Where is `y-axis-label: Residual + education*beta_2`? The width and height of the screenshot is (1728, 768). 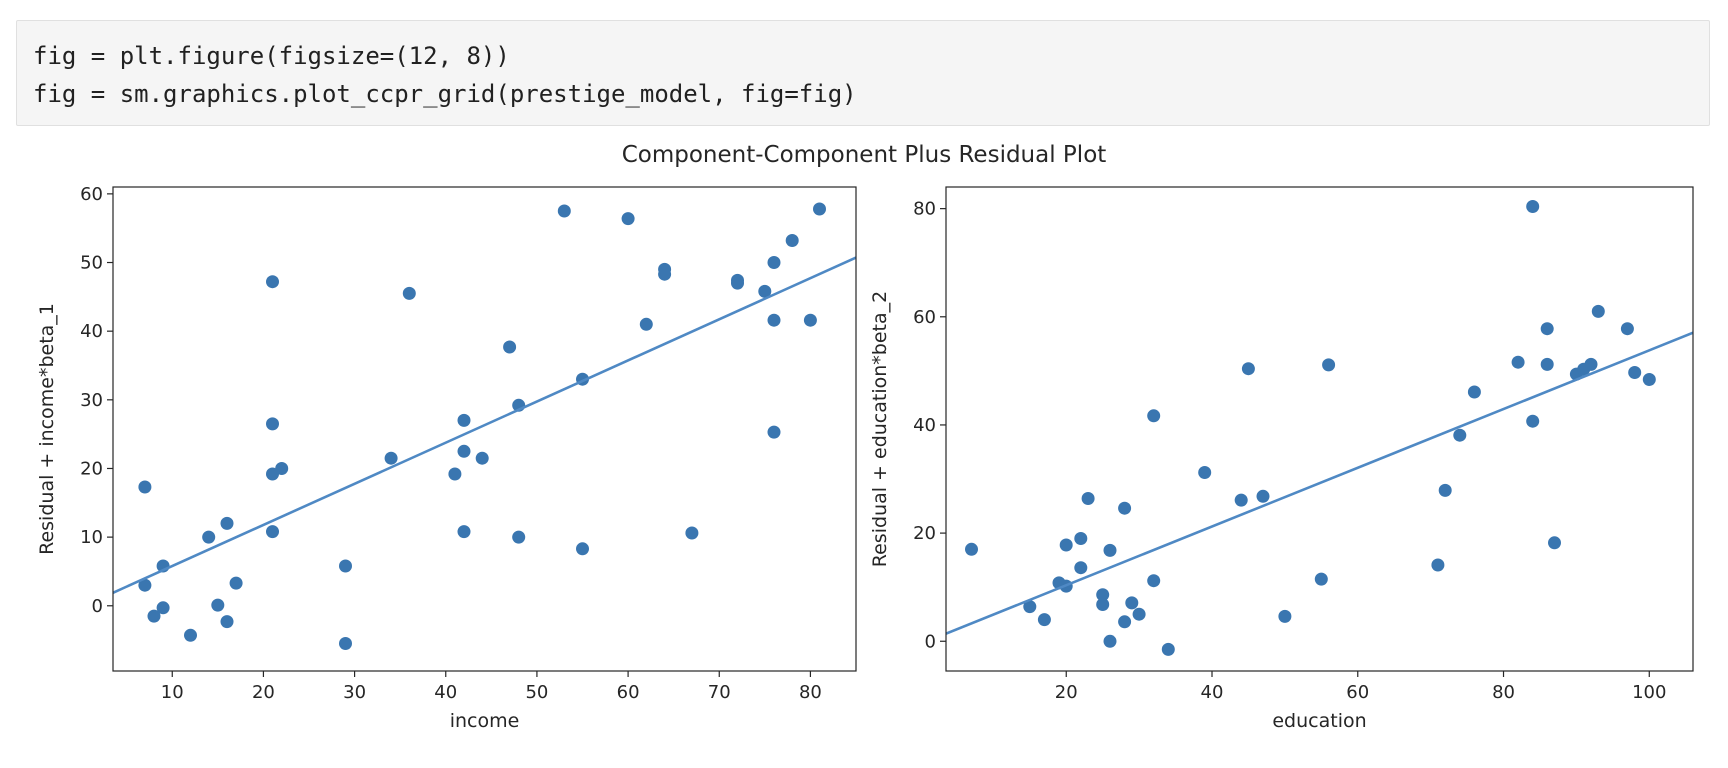
y-axis-label: Residual + education*beta_2 is located at coordinates (880, 429).